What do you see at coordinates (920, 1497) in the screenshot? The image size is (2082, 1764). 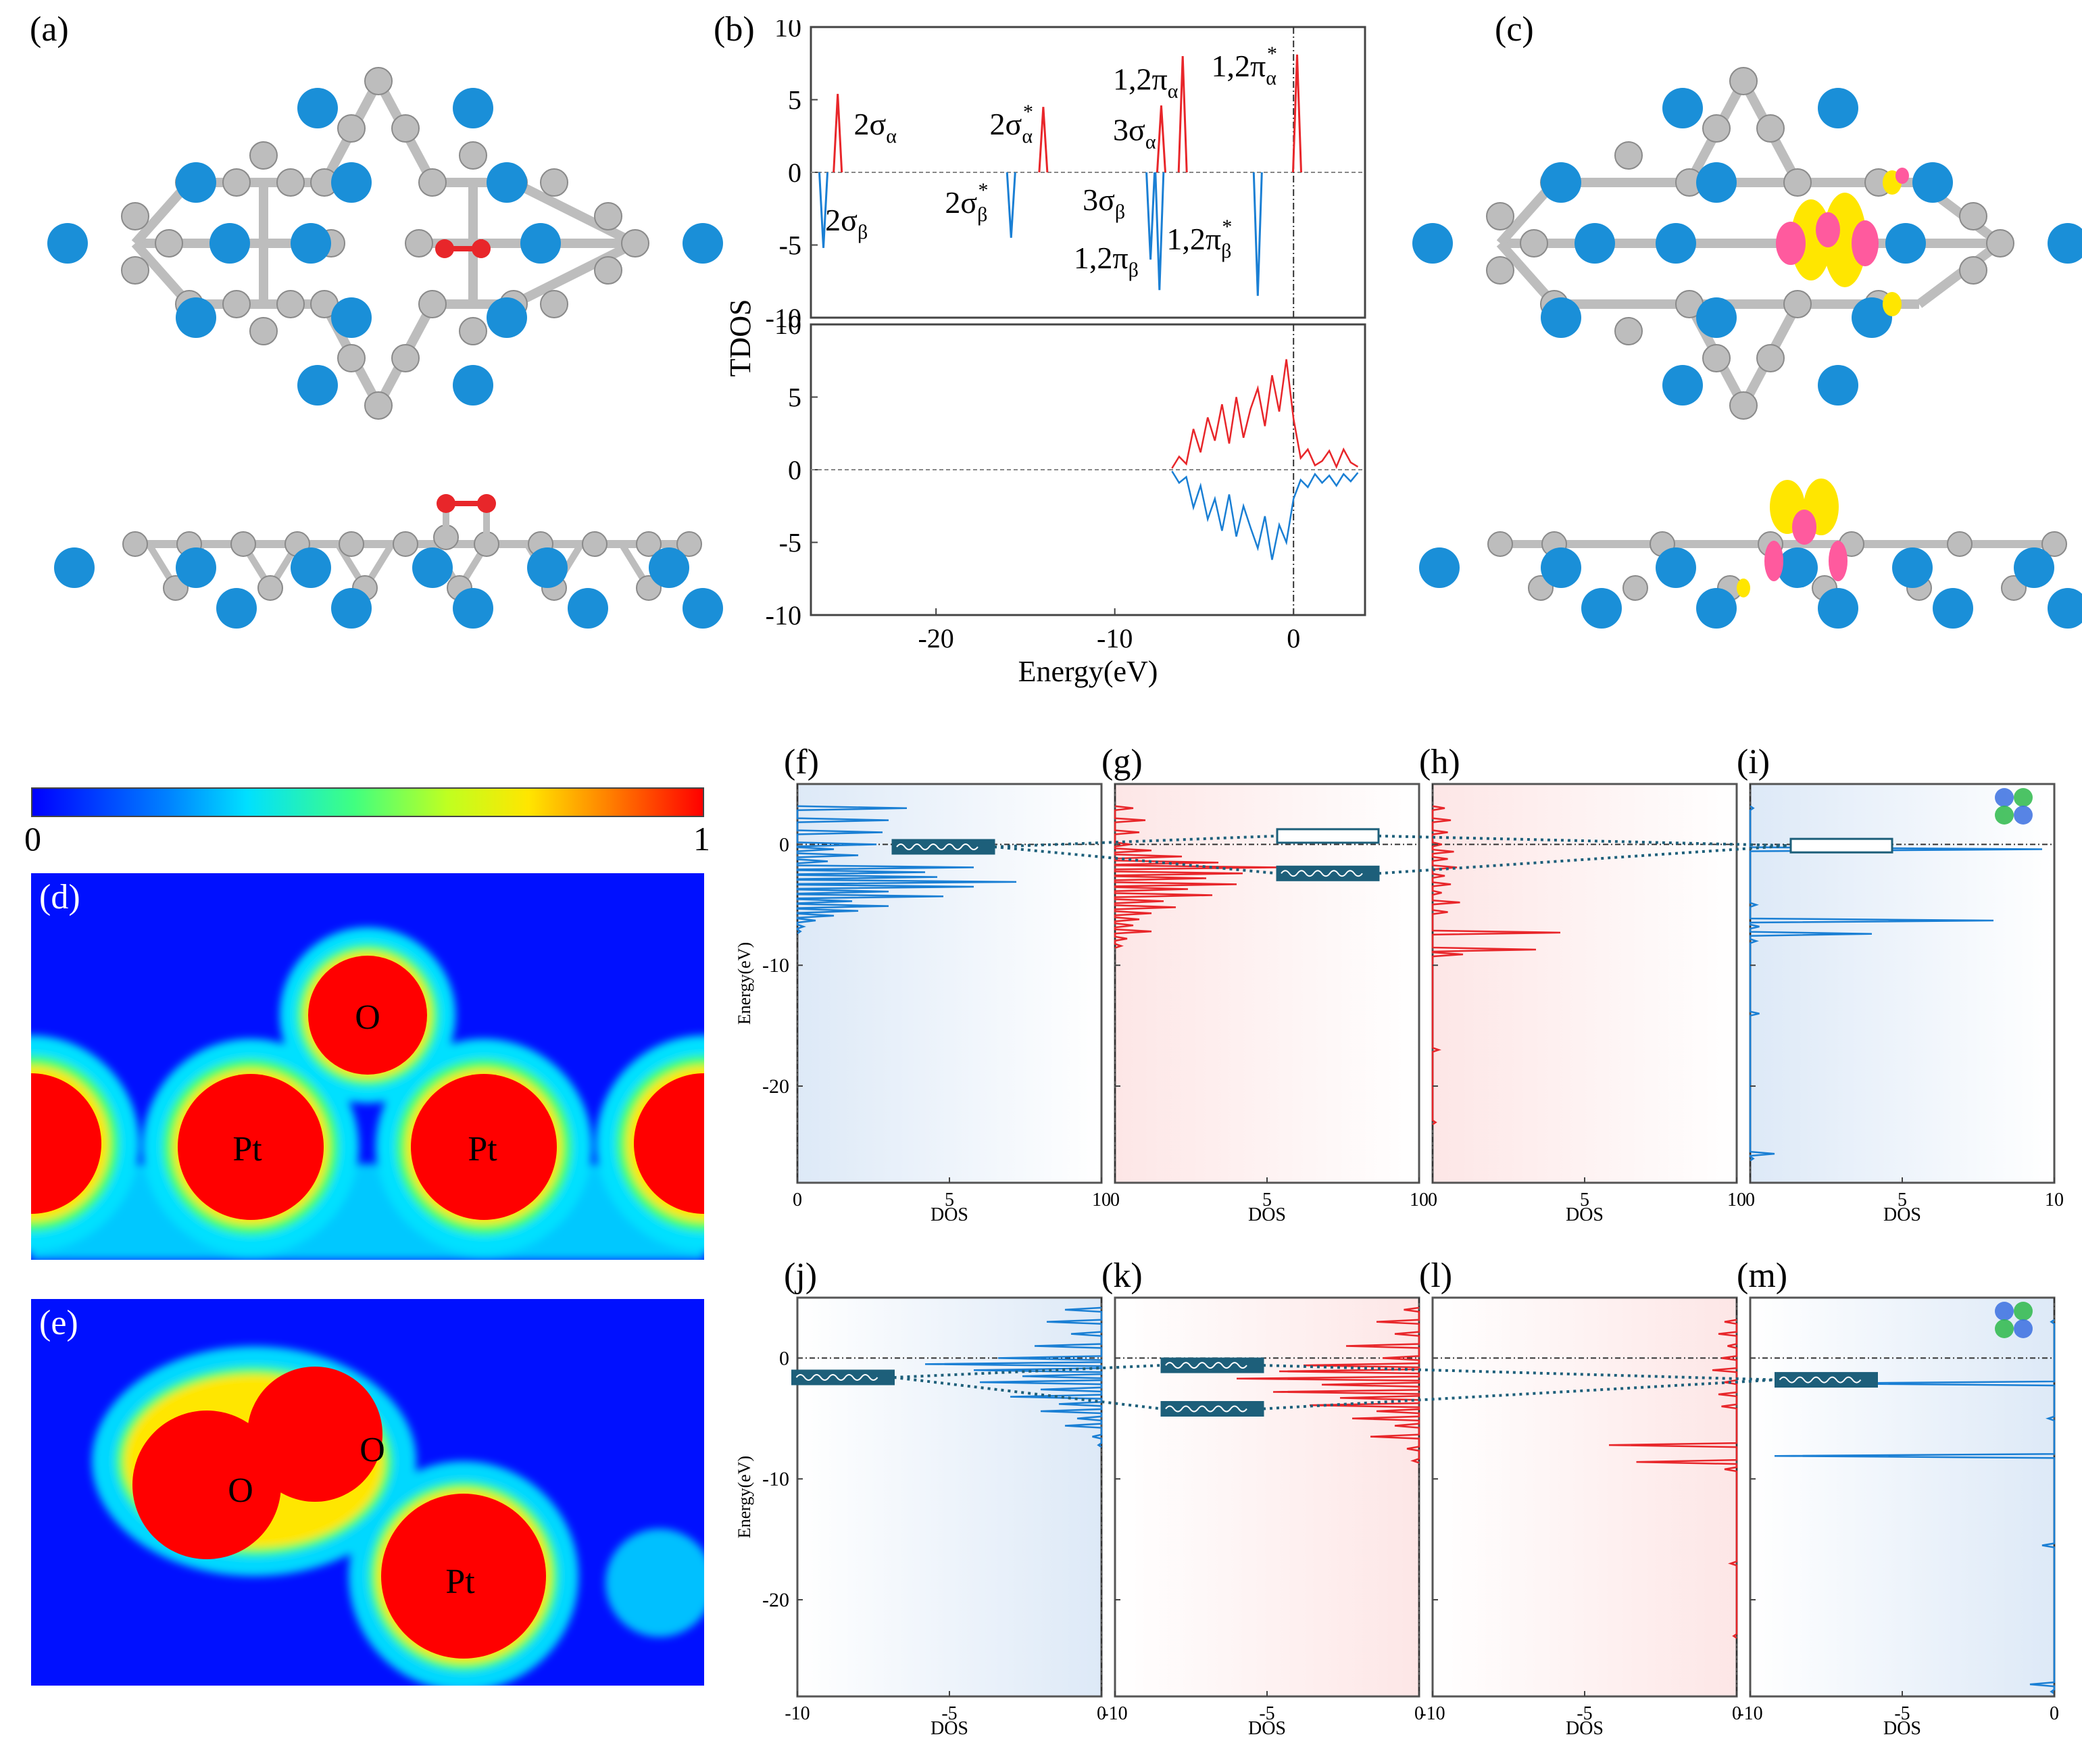 I see `pdos-panel-j: 0 -10 -20 -10 -5 0 DOS Energy(eV) (j)` at bounding box center [920, 1497].